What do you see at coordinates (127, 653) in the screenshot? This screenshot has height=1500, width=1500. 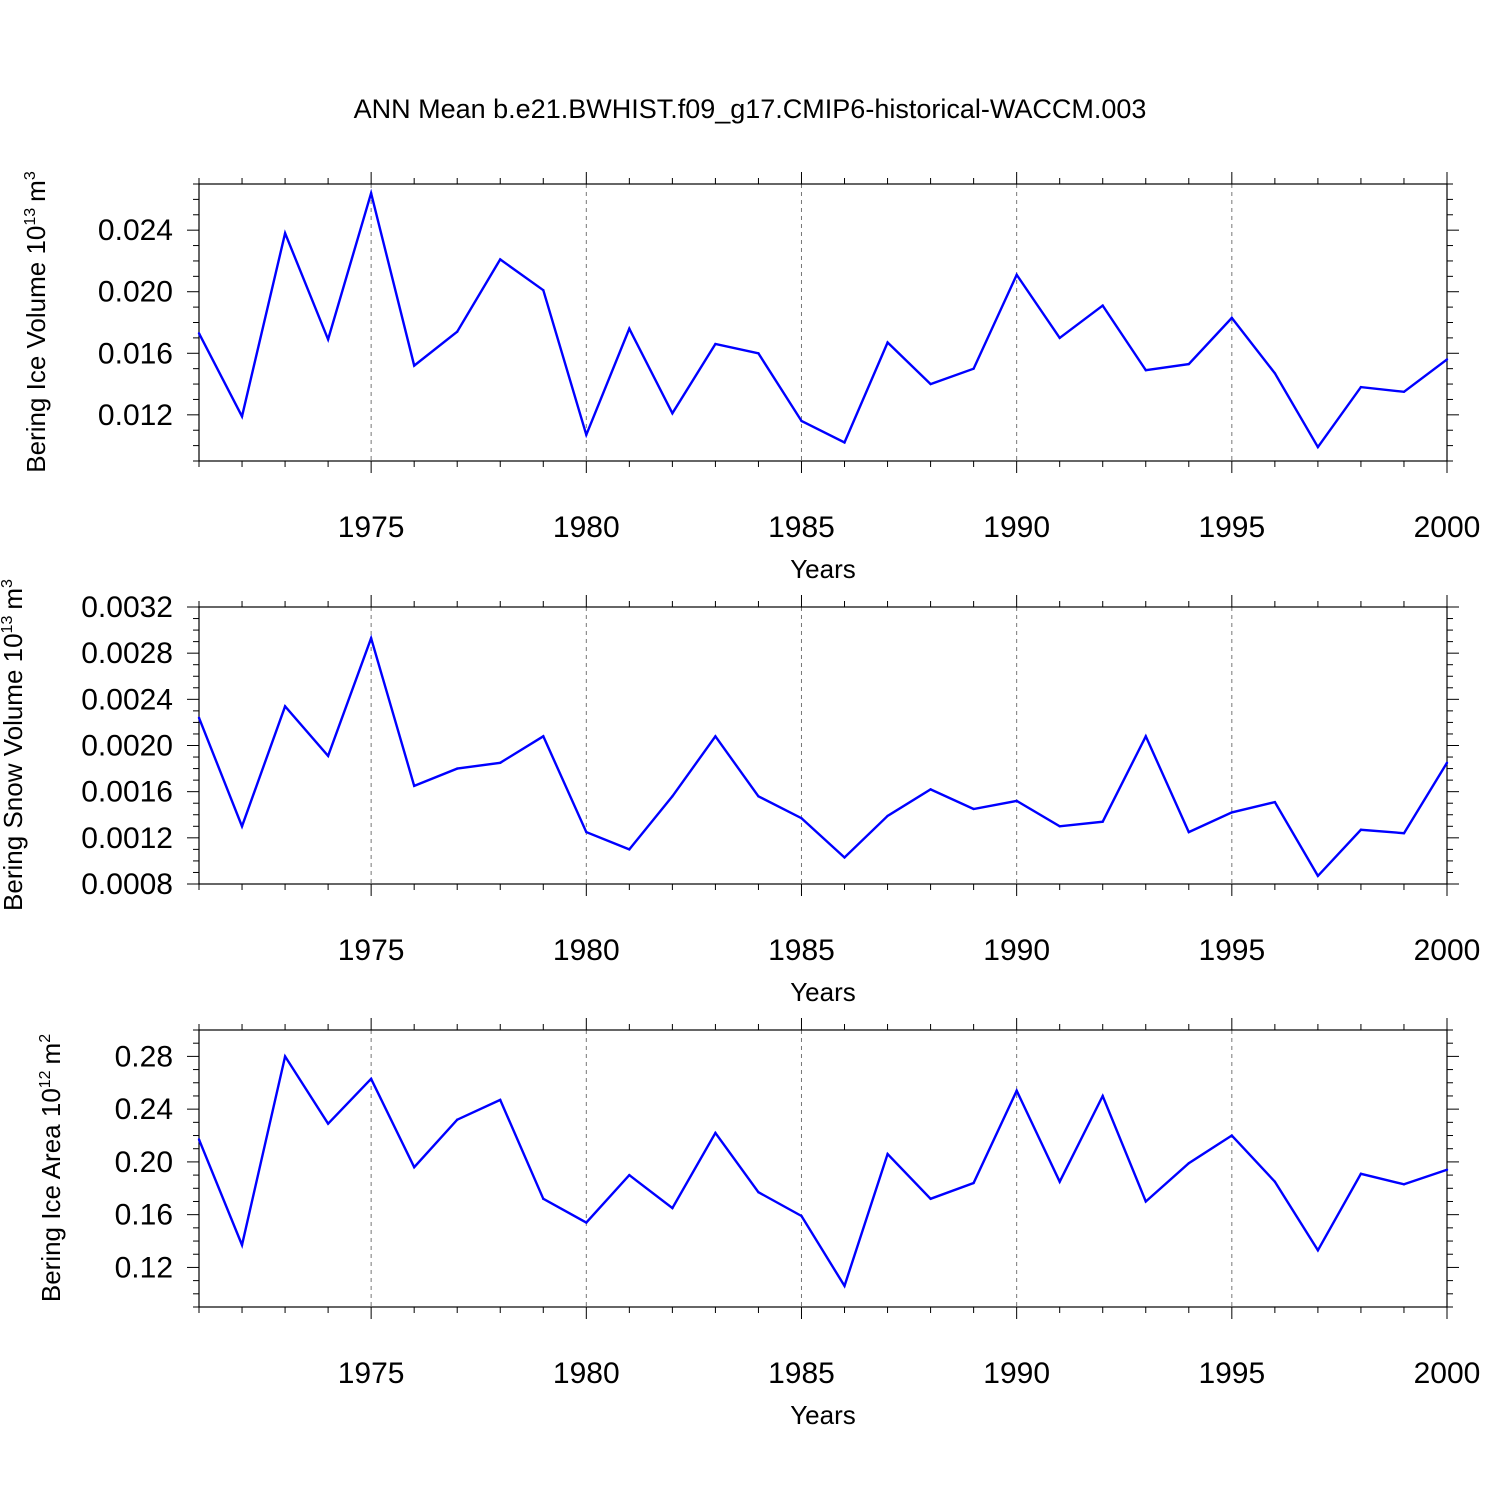 I see `y-tick-label: 0.0028` at bounding box center [127, 653].